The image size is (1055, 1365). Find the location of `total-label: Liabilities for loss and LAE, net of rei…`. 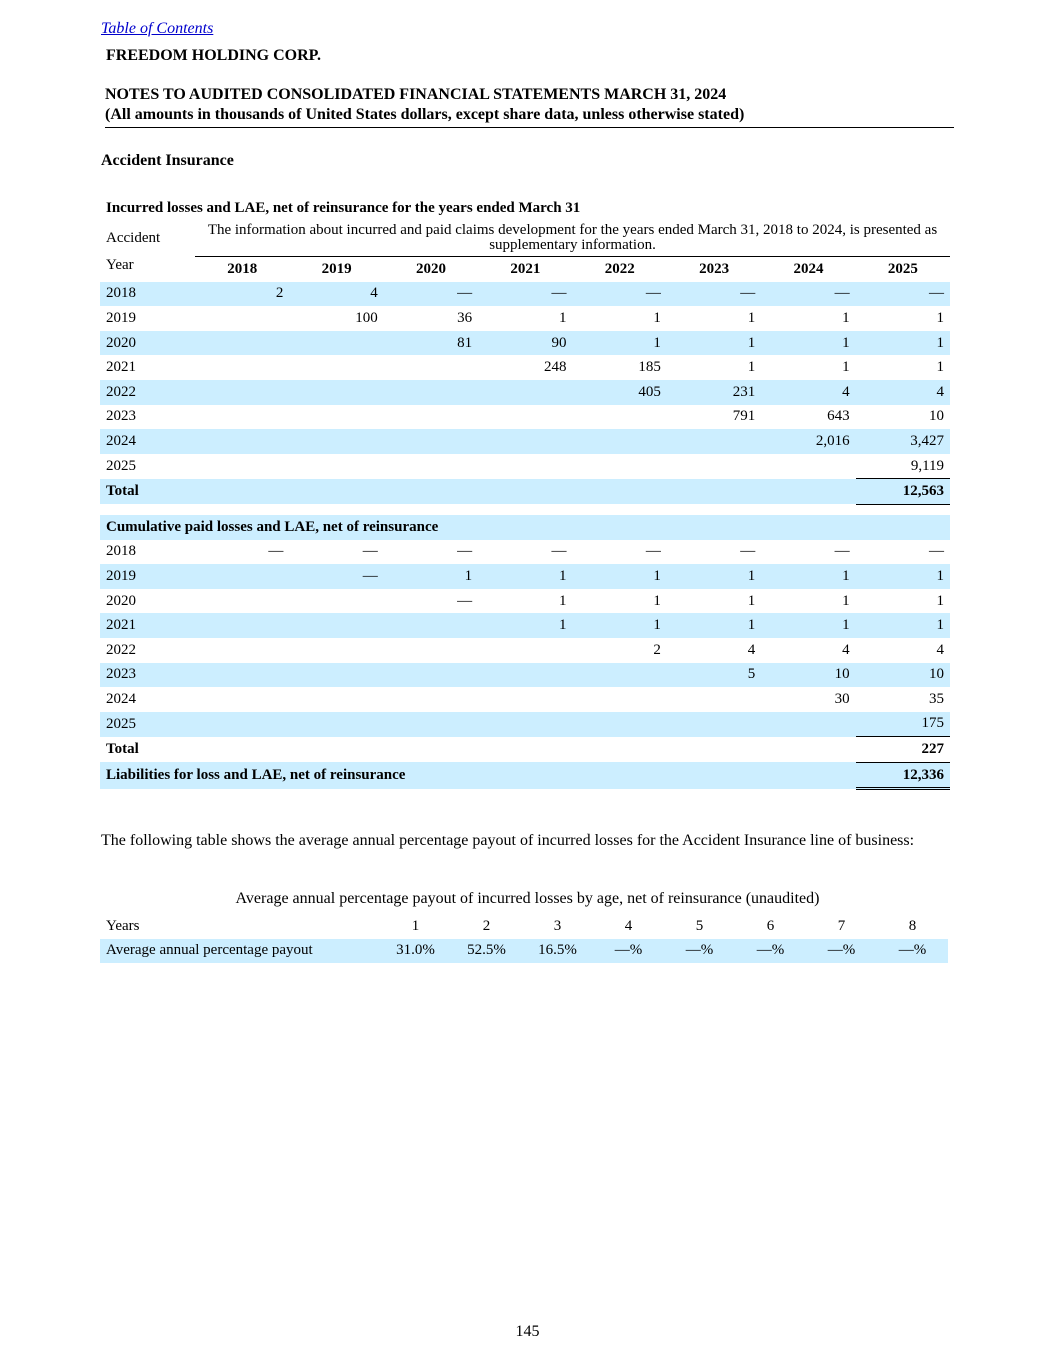

total-label: Liabilities for loss and LAE, net of rei… is located at coordinates (256, 775).